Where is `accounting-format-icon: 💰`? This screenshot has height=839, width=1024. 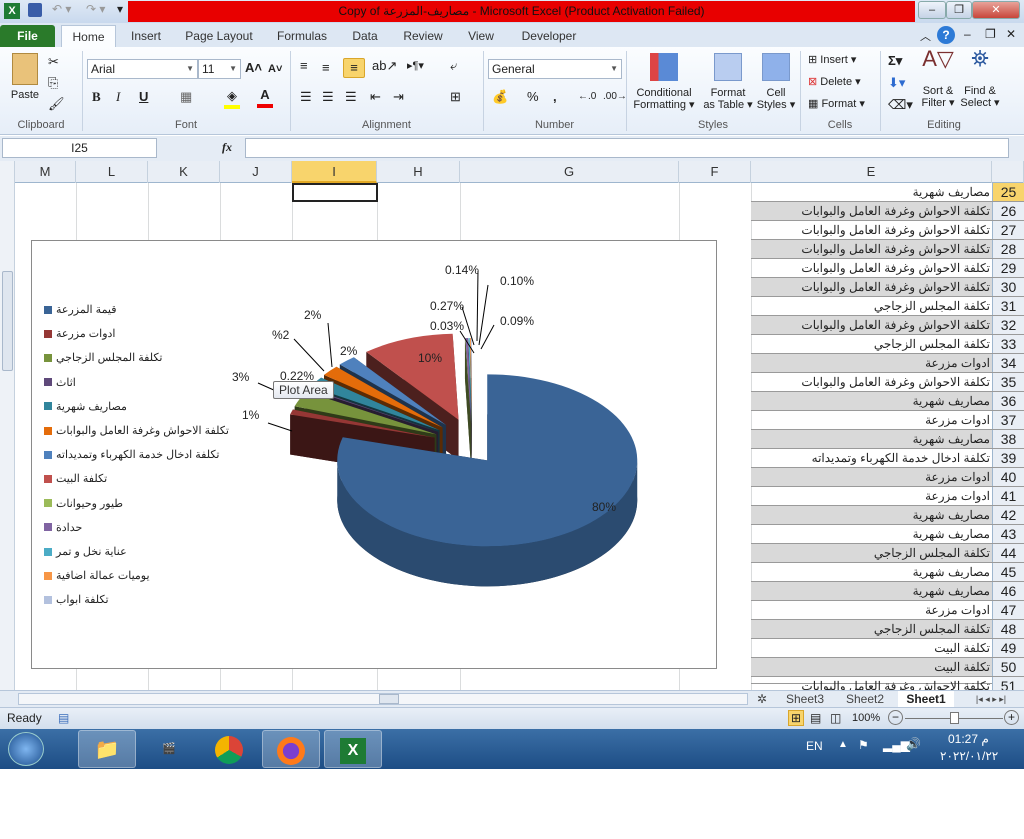
accounting-format-icon: 💰 is located at coordinates (500, 96).